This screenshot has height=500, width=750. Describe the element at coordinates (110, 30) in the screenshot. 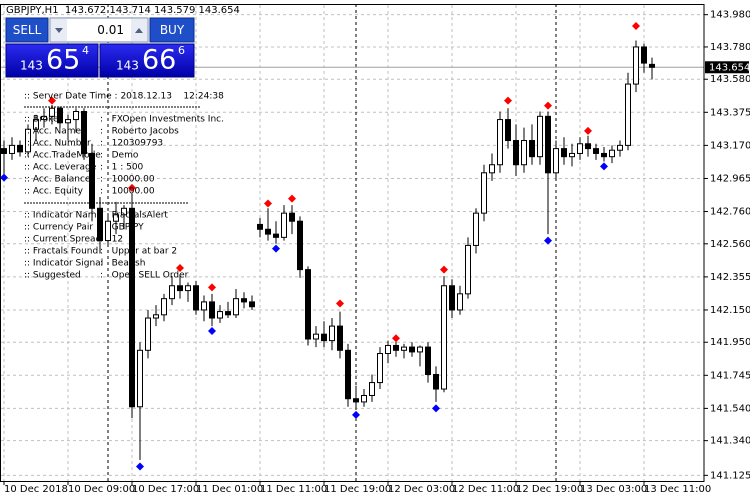

I see `volume-value: 0.01` at that location.